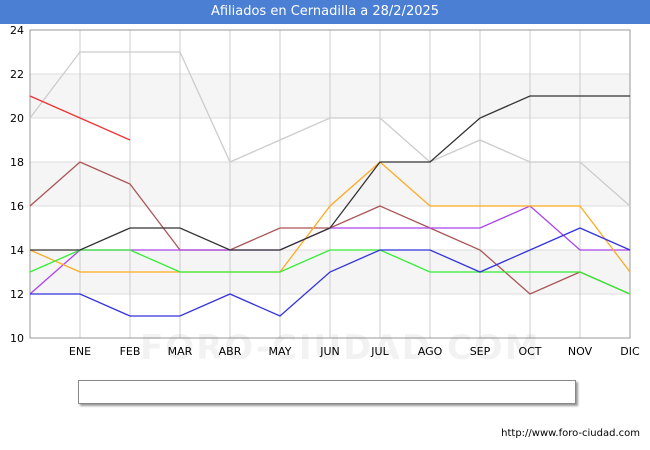  Describe the element at coordinates (17, 338) in the screenshot. I see `y-tick-label: 10` at that location.